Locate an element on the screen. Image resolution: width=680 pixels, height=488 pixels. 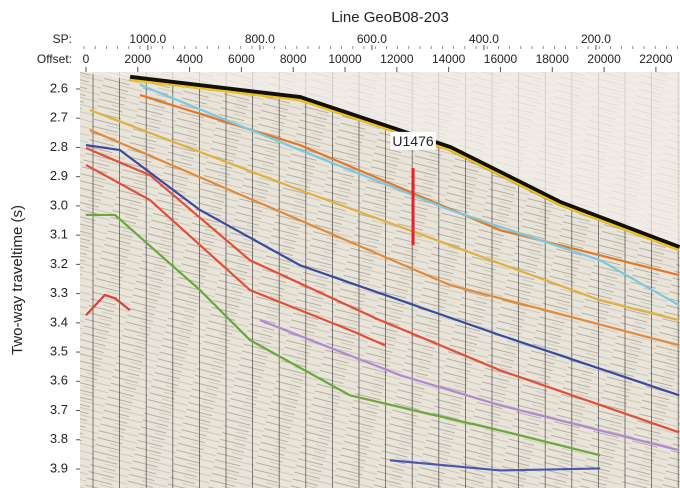
x-tick-label: 12000 is located at coordinates (397, 59).